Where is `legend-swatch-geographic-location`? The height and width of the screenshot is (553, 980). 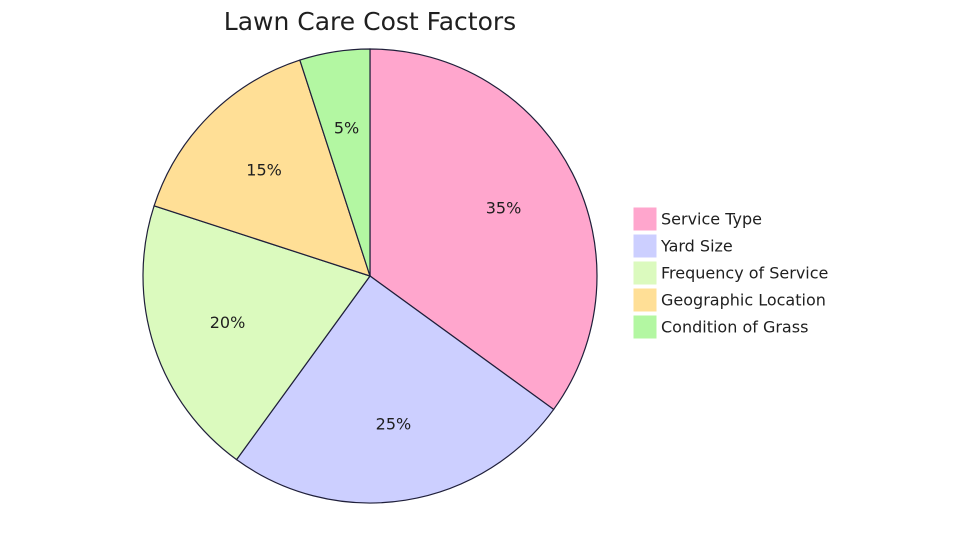 legend-swatch-geographic-location is located at coordinates (645, 300).